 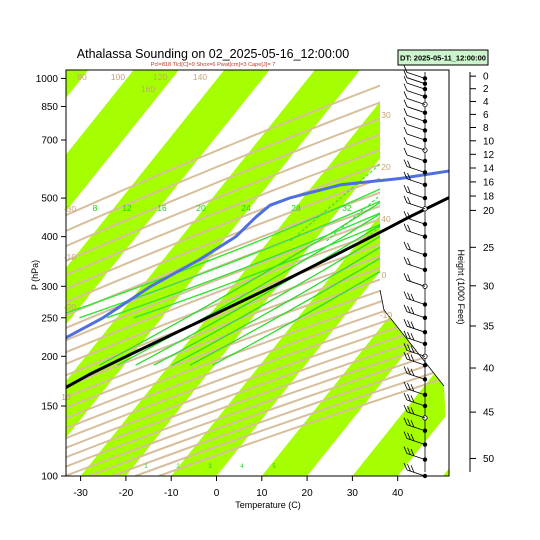 I want to click on dry-adiabat-label: 80, so click(x=82, y=77).